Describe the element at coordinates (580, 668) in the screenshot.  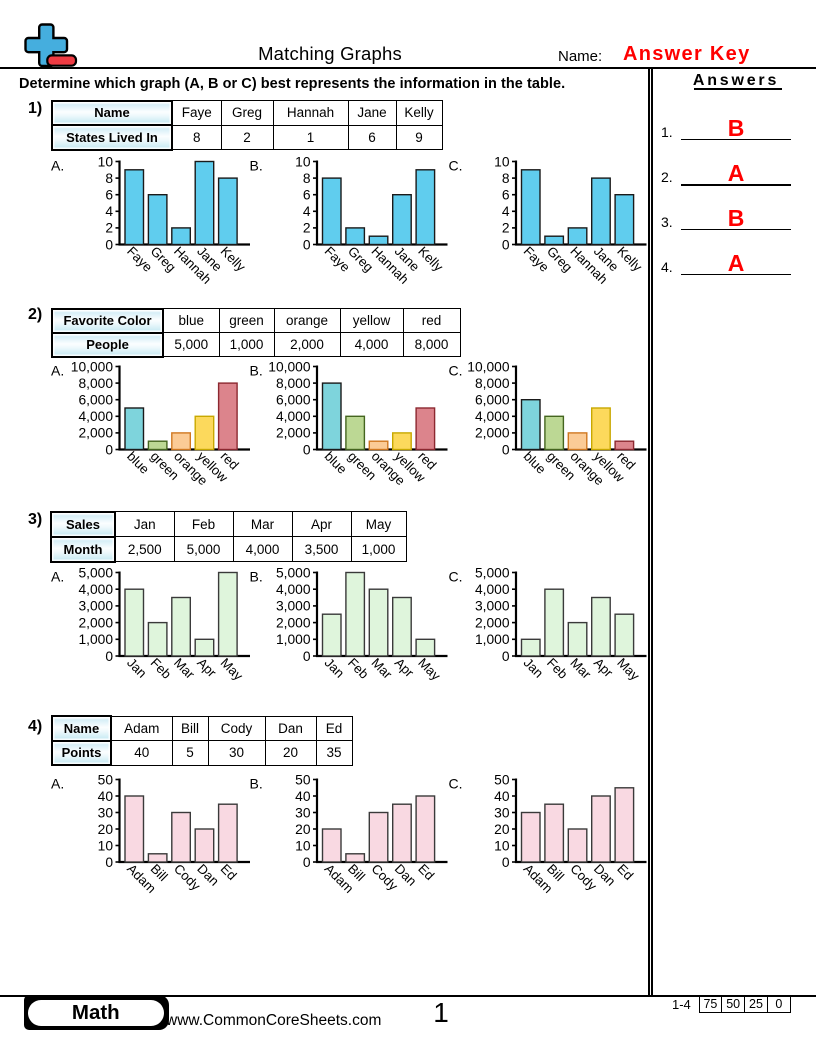
I see `svg-text: Mar` at that location.